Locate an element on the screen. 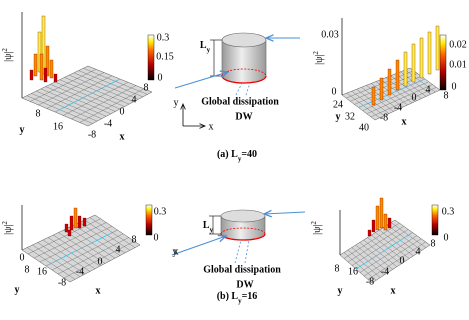 The image size is (469, 320). panel-caption: (a) Ly=40 is located at coordinates (237, 155).